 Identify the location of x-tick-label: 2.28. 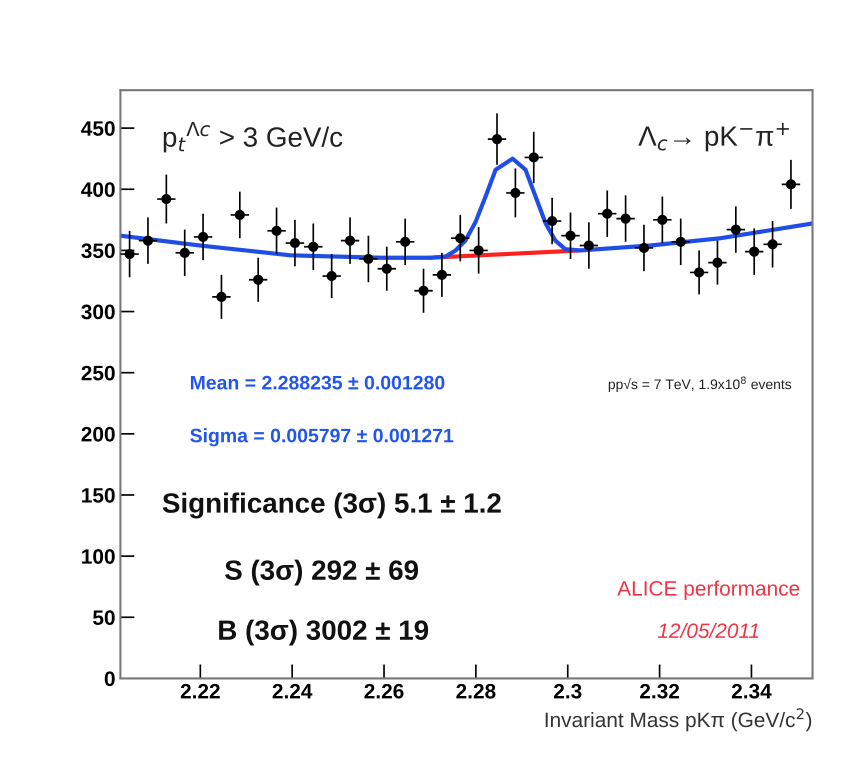
(476, 691).